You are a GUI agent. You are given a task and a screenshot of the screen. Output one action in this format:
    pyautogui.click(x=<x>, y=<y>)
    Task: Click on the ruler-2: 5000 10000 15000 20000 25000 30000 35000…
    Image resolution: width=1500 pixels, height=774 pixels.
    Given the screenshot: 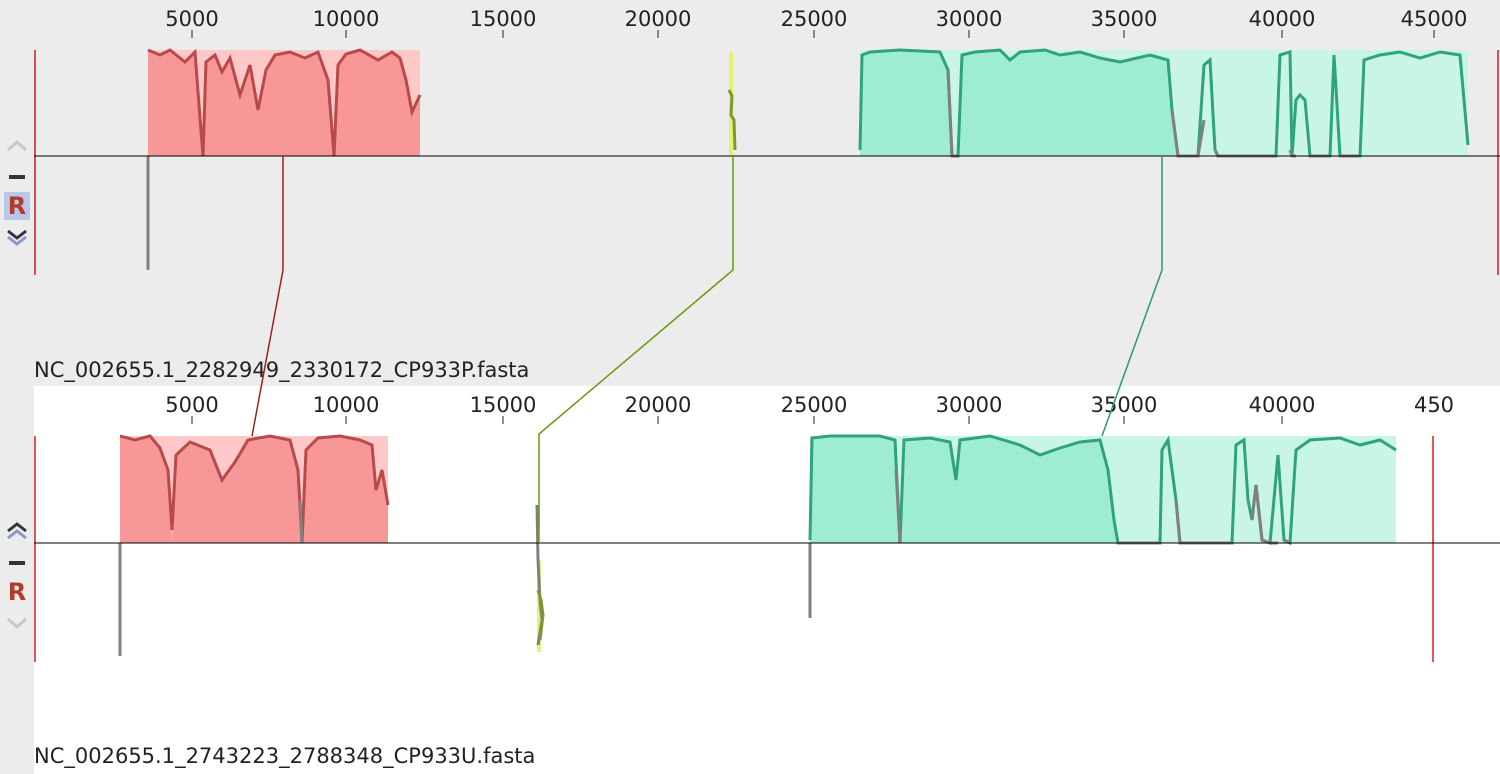 What is the action you would take?
    pyautogui.click(x=809, y=408)
    